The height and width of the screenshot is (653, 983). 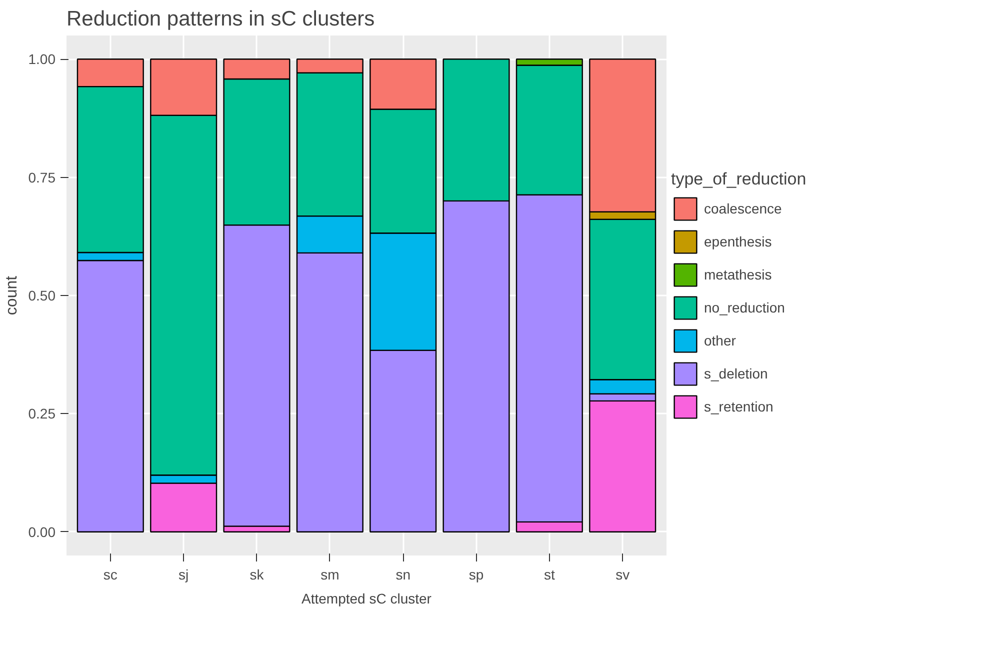 What do you see at coordinates (738, 275) in the screenshot?
I see `legend-label: metathesis` at bounding box center [738, 275].